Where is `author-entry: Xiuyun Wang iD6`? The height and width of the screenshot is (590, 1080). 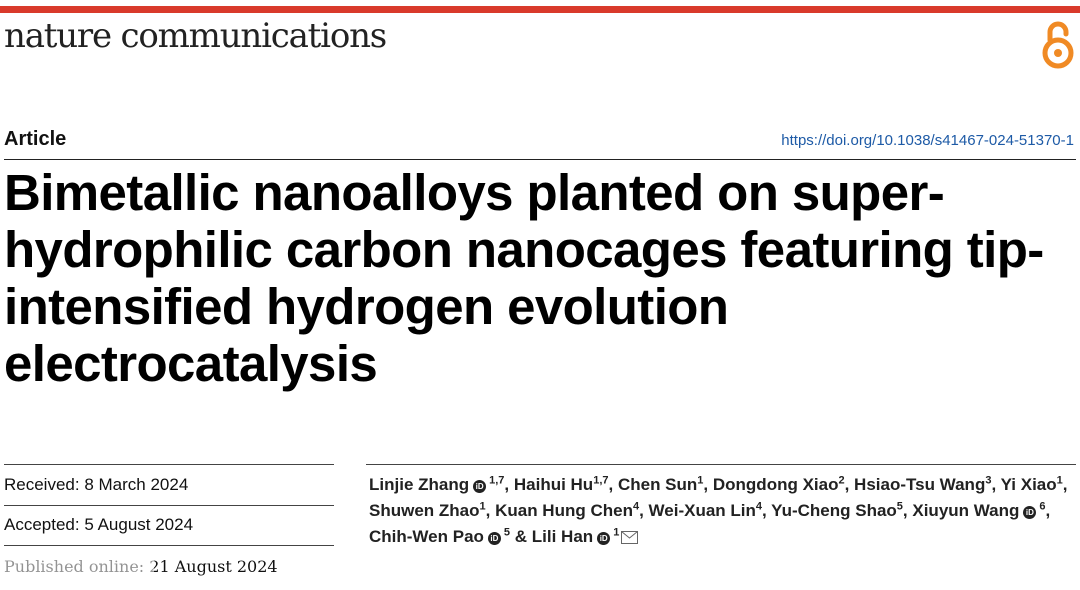 author-entry: Xiuyun Wang iD6 is located at coordinates (978, 510).